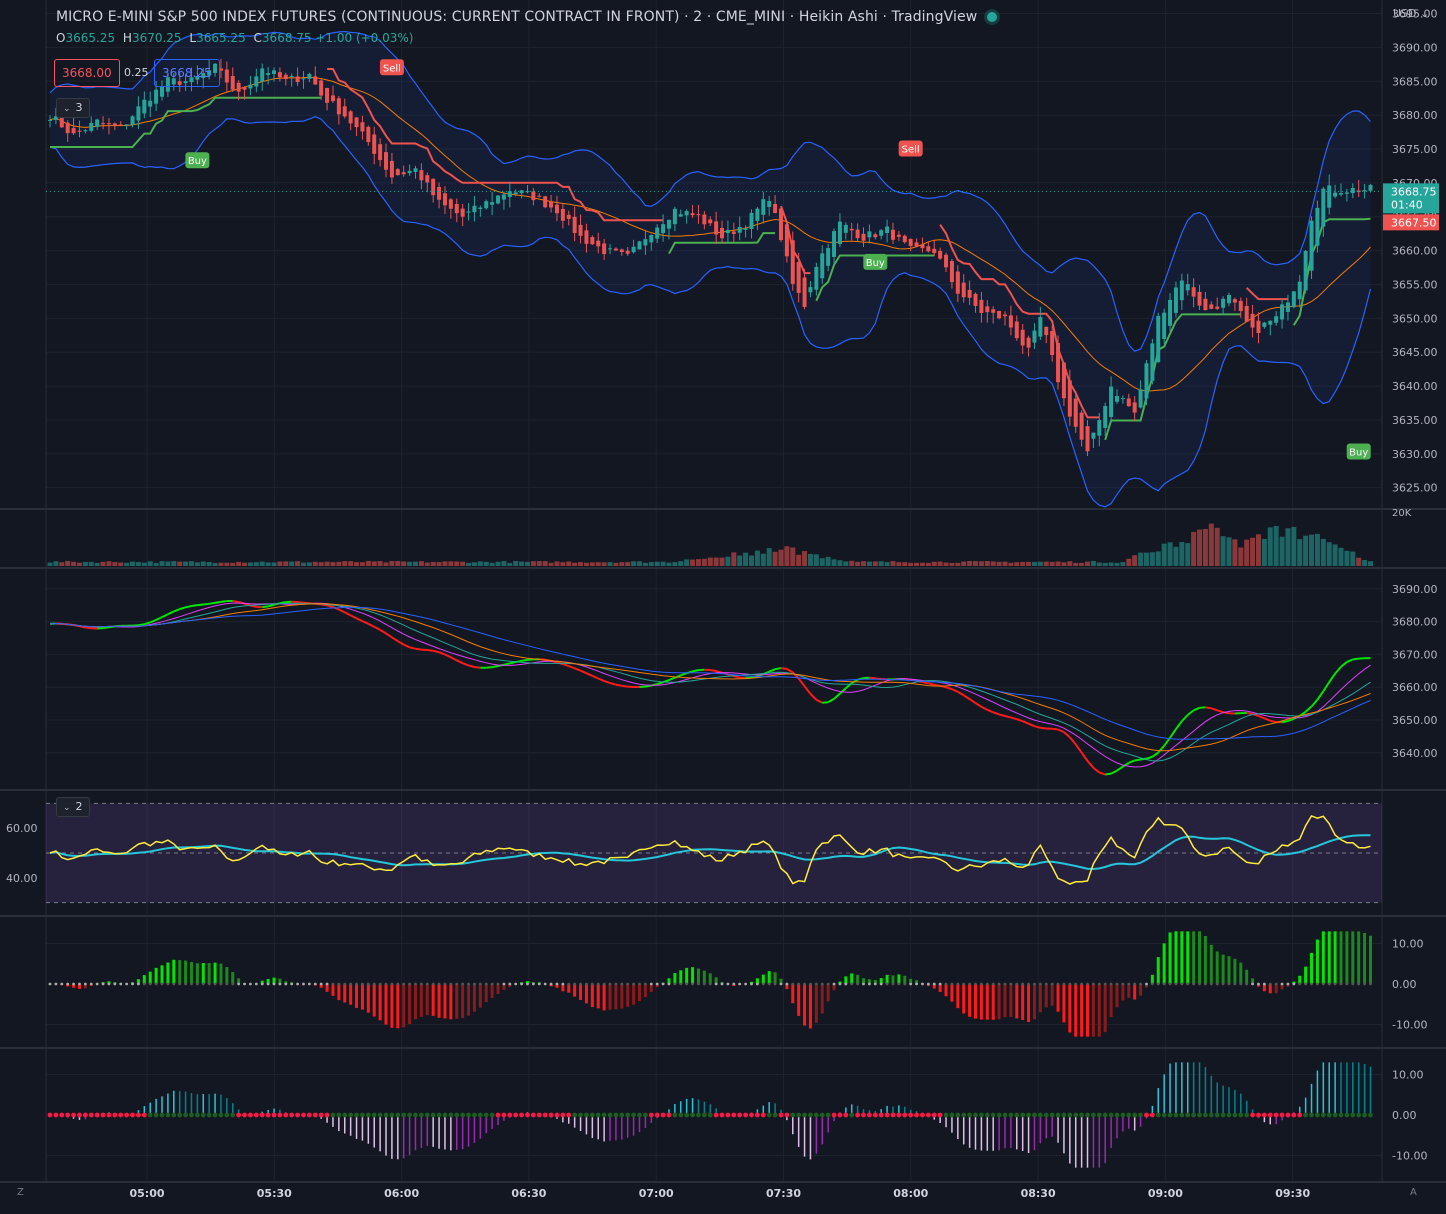 This screenshot has width=1446, height=1214. Describe the element at coordinates (1413, 1192) in the screenshot. I see `auto-scale-toggle: A` at that location.